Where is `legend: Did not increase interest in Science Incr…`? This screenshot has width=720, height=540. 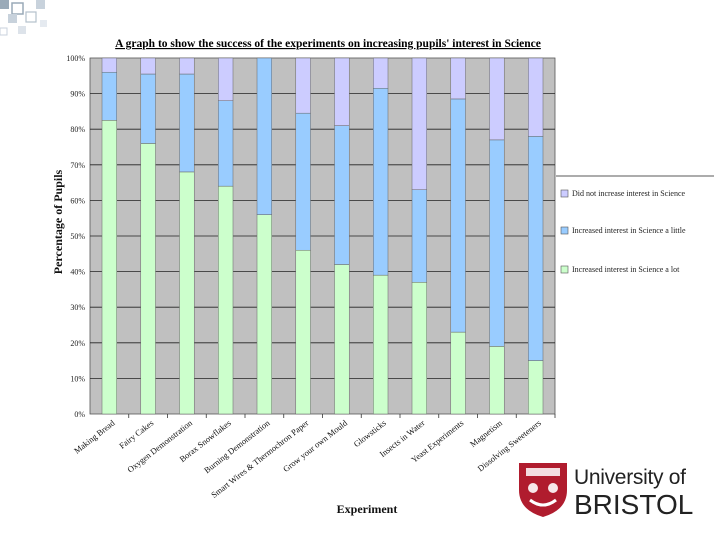 legend: Did not increase interest in Science Incr… is located at coordinates (623, 231).